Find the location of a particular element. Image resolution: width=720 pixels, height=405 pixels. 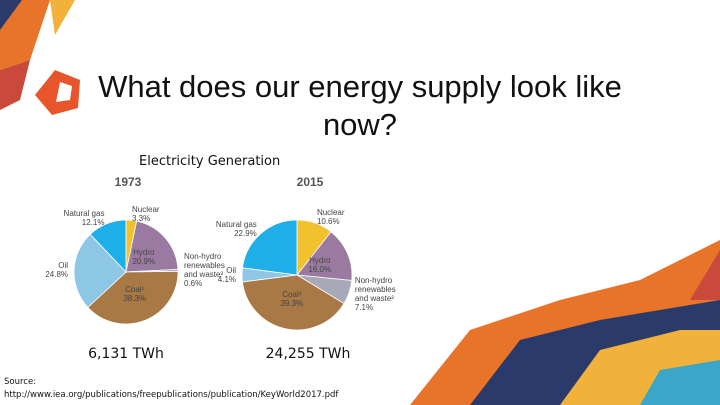

slice-value: 38.3% is located at coordinates (135, 298).